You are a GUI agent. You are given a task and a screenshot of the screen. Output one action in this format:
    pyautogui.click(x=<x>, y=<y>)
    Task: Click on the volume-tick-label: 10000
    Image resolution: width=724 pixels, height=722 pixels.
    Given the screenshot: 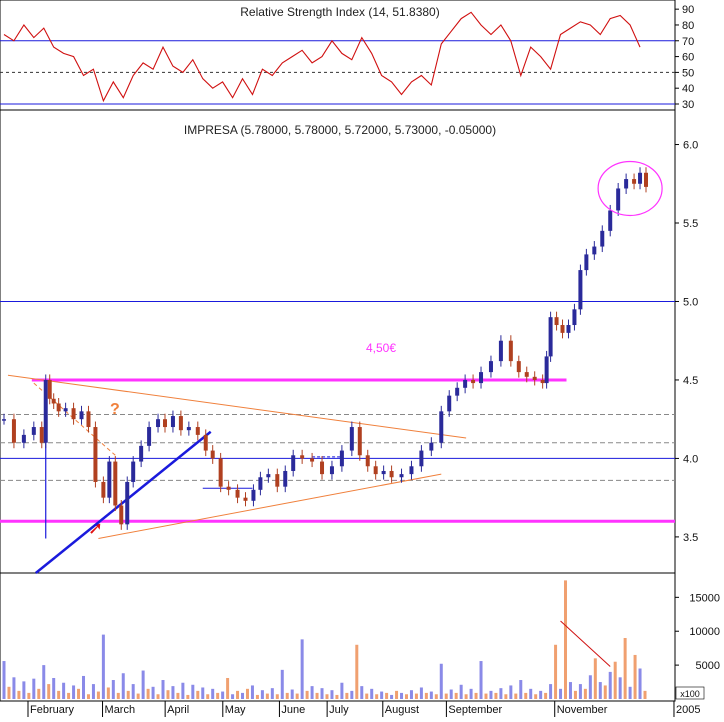 What is the action you would take?
    pyautogui.click(x=704, y=632)
    